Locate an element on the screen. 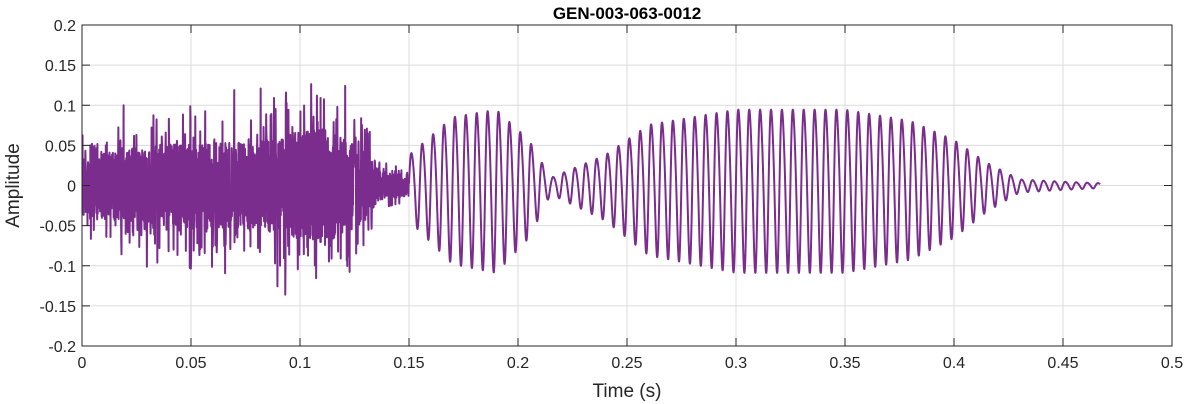 This screenshot has height=404, width=1188. x-tick-label: 0.15 is located at coordinates (408, 363).